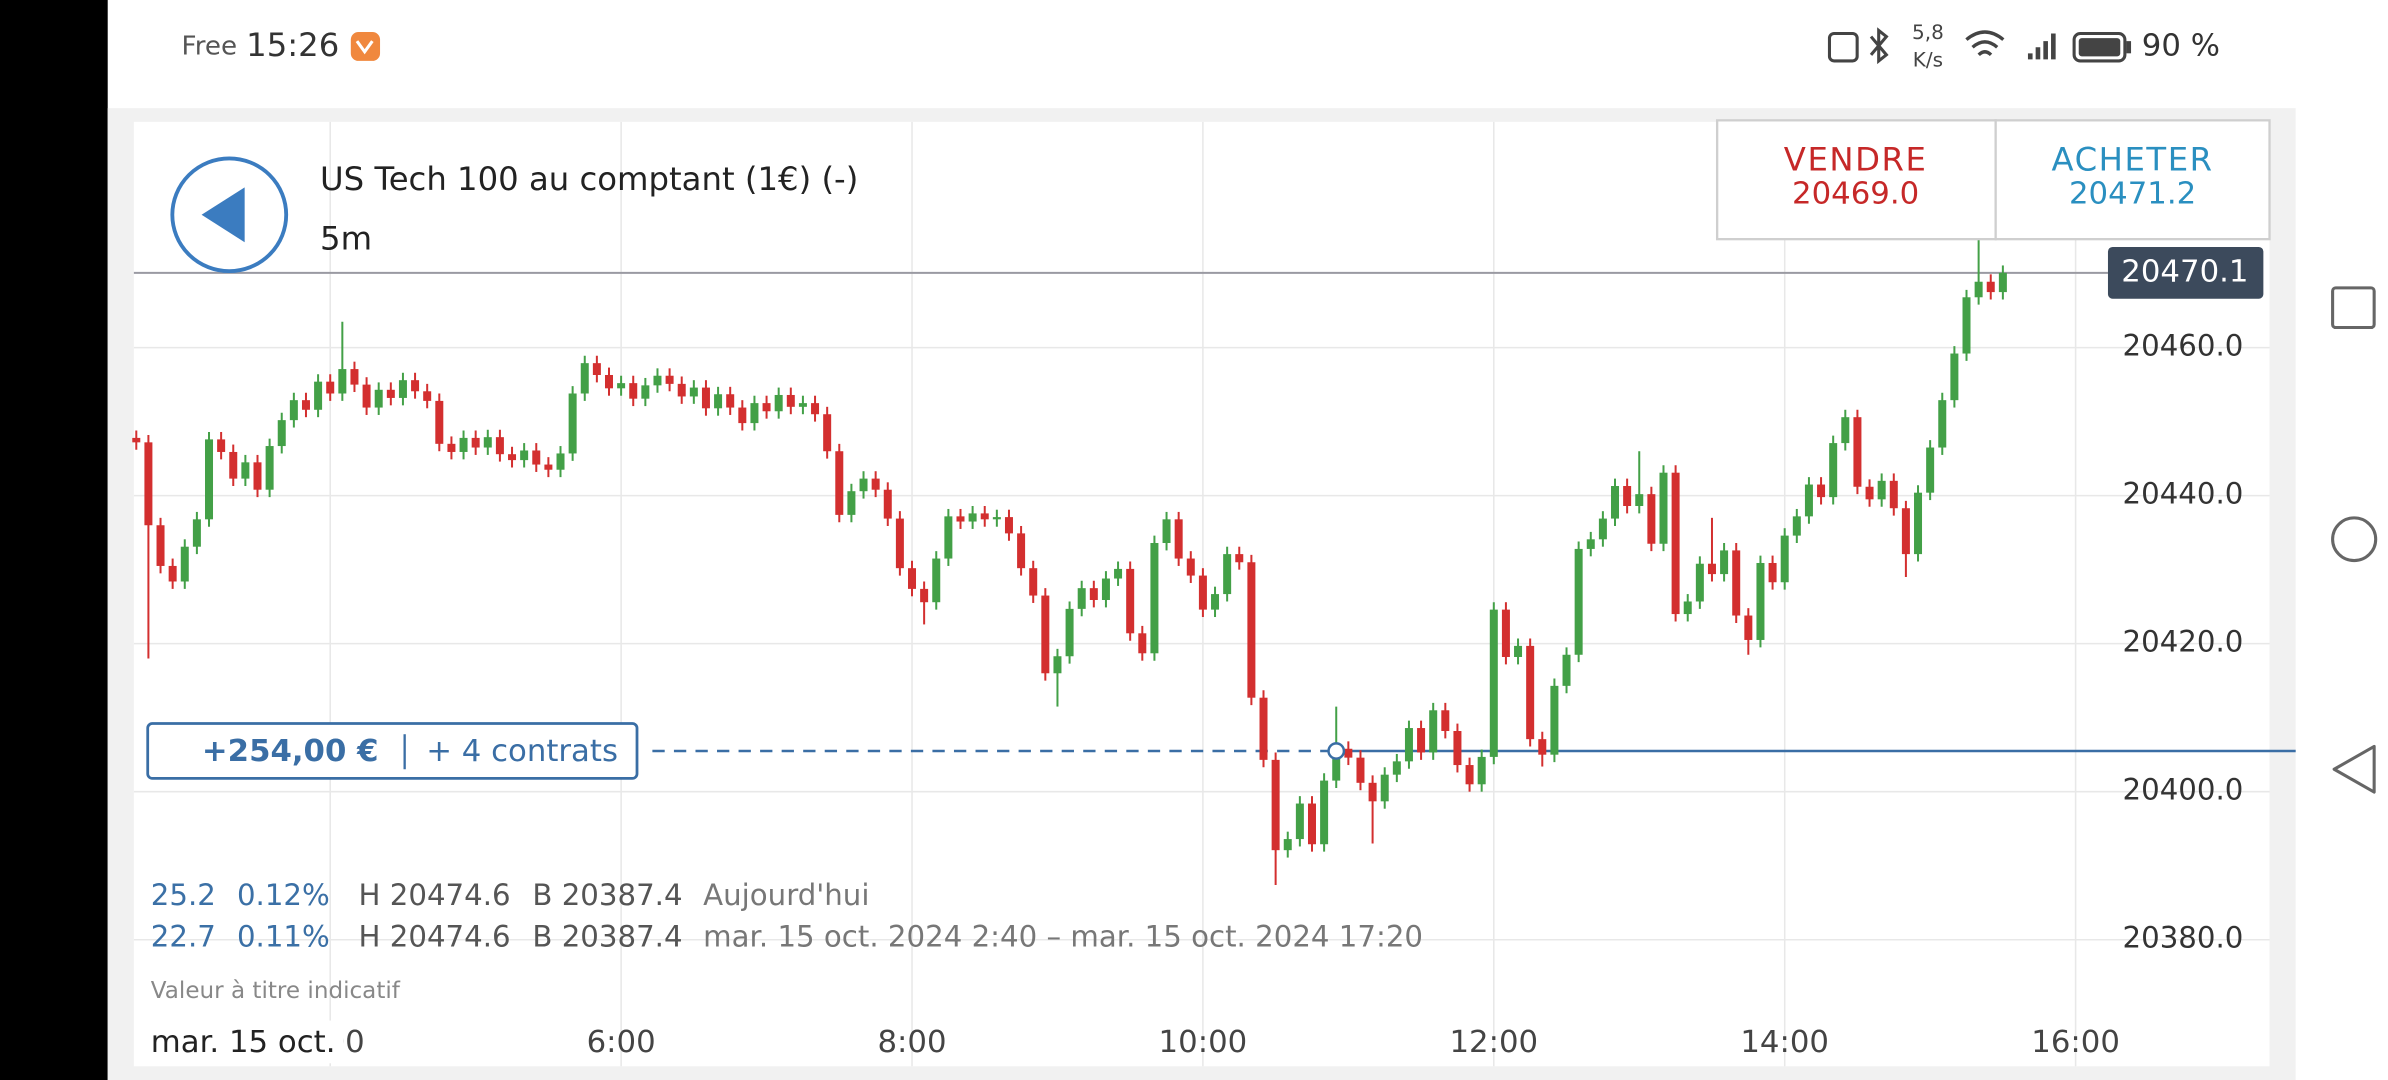 This screenshot has height=1080, width=2388. What do you see at coordinates (2354, 769) in the screenshot?
I see `nav-back` at bounding box center [2354, 769].